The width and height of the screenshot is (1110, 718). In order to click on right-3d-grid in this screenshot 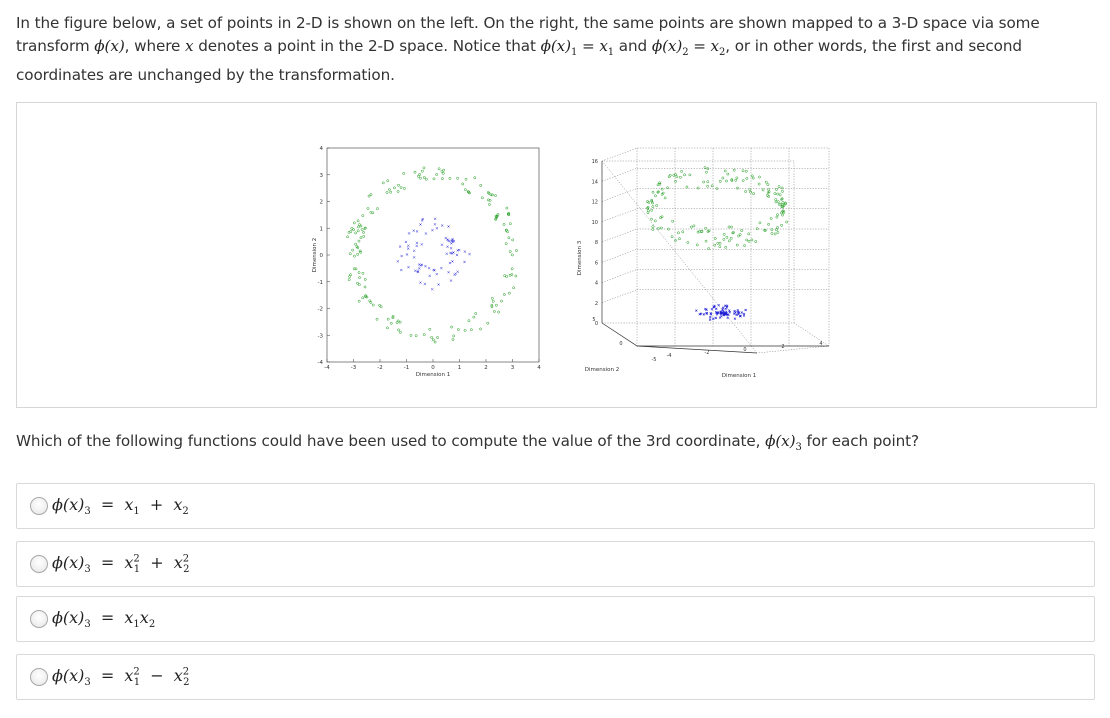, I will do `click(715, 250)`.